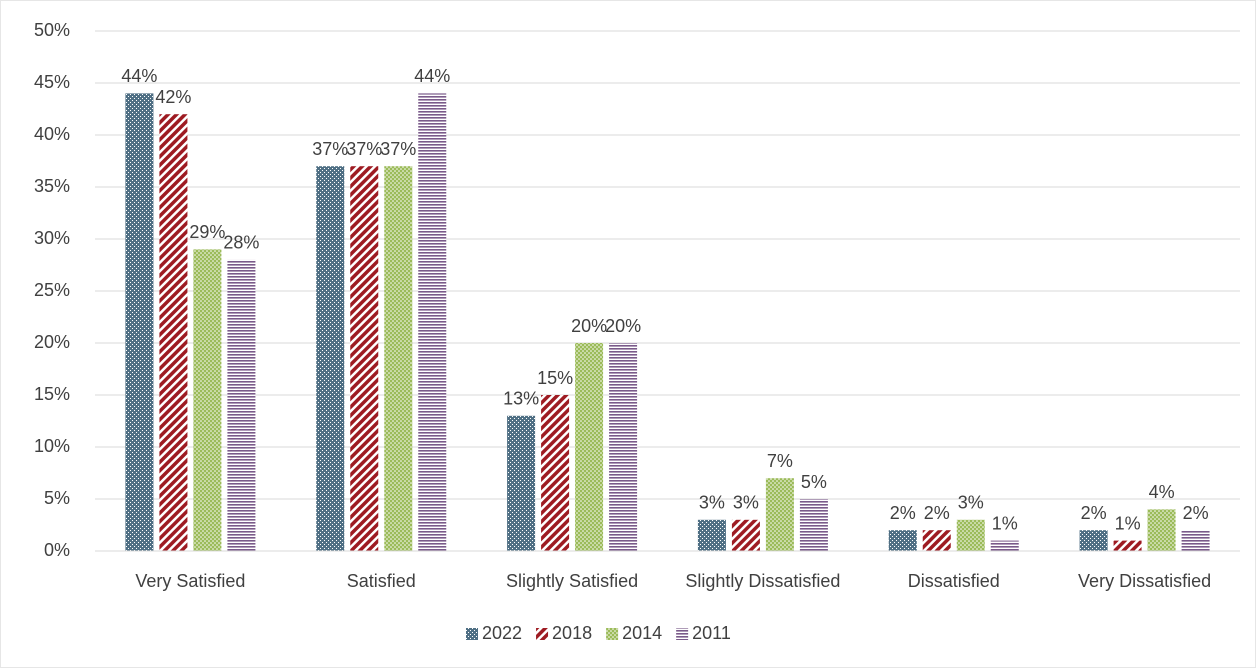 The width and height of the screenshot is (1256, 668). I want to click on data-label: 28%, so click(241, 243).